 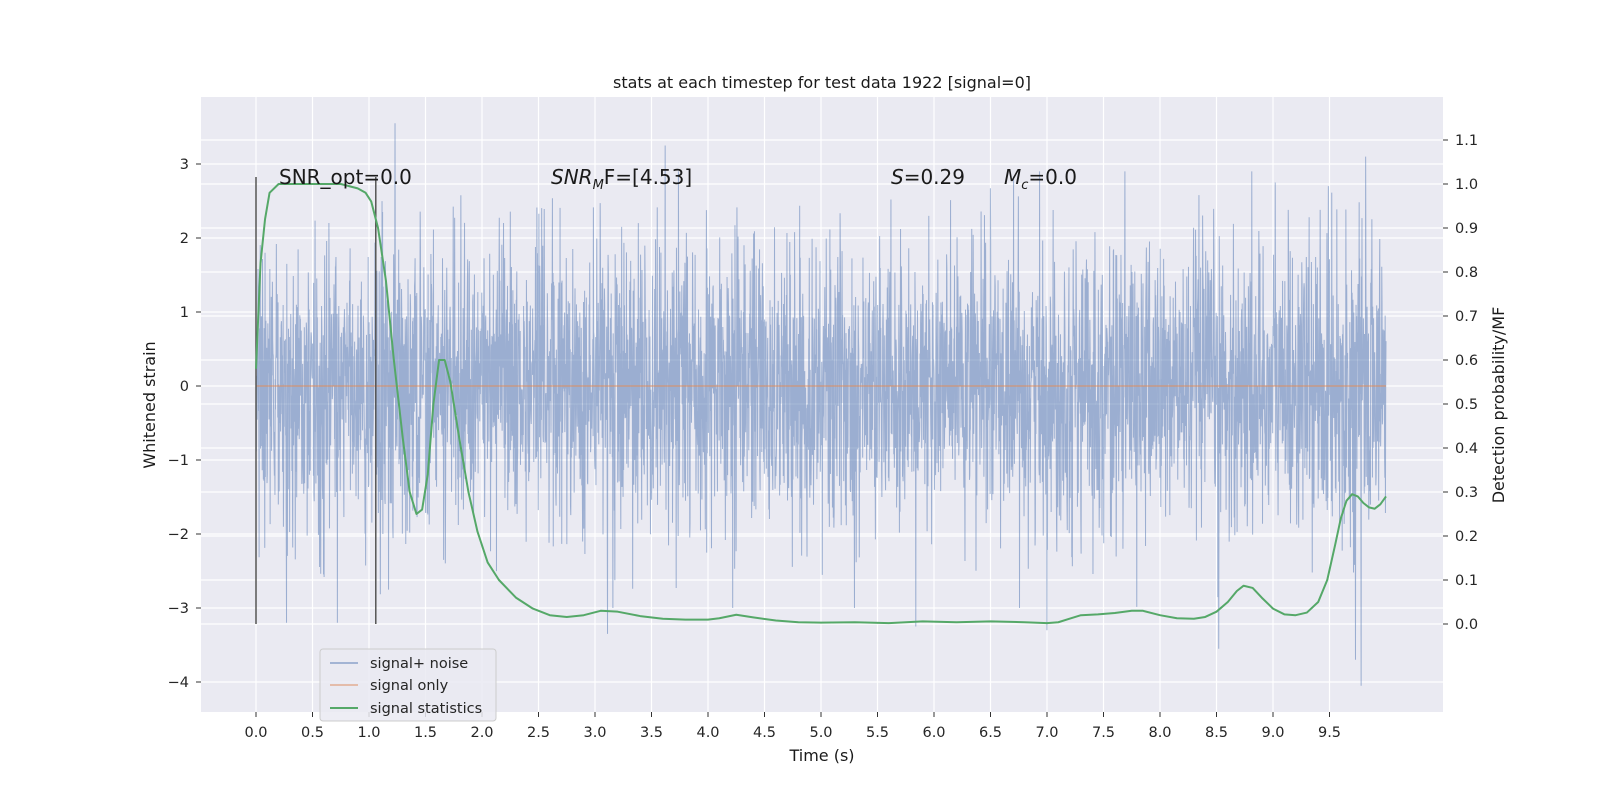 I want to click on snr-mf-prefix: SNR, so click(x=572, y=177).